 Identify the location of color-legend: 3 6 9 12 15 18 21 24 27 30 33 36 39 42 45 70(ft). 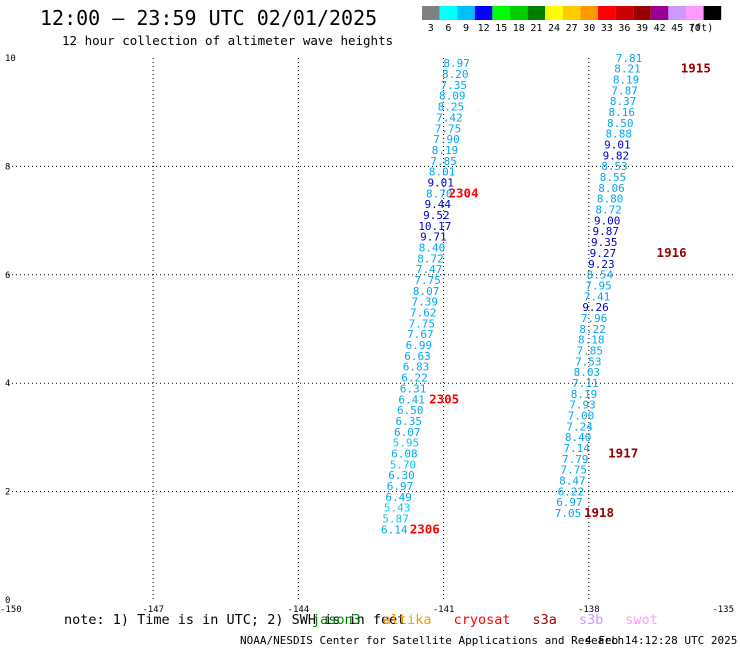
(572, 20).